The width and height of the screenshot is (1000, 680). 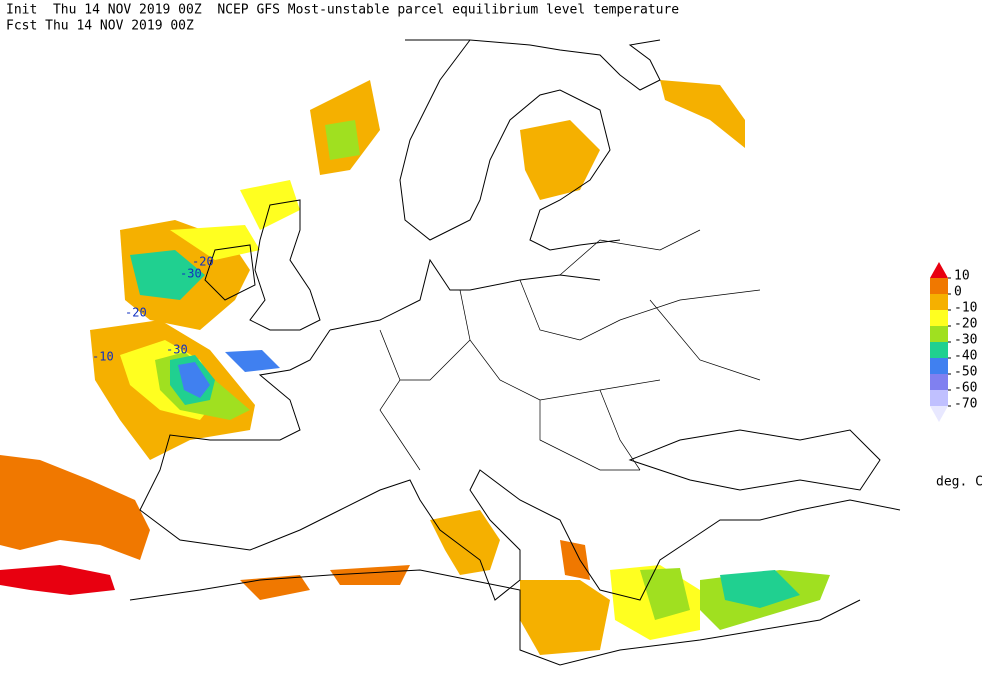 I want to click on header-line-2: Fcst Thu 14 NOV 2019 00Z, so click(x=100, y=26).